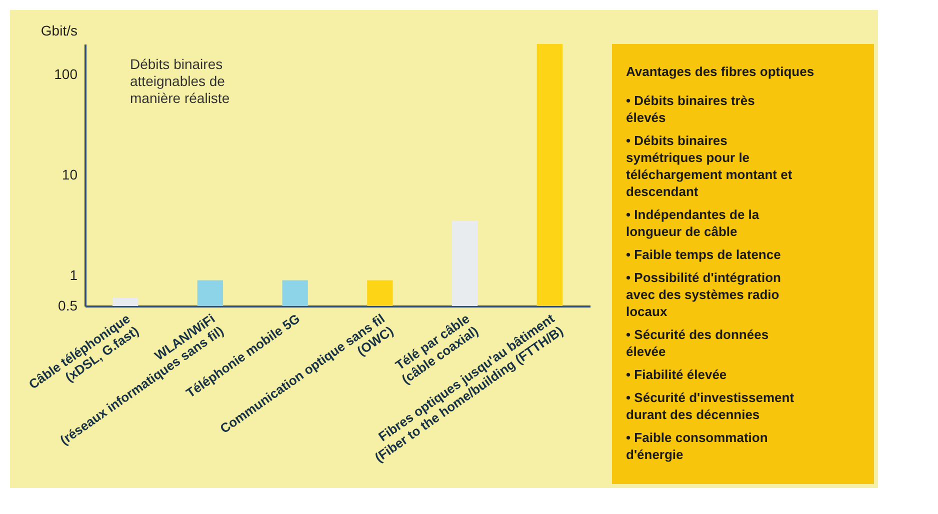 Image resolution: width=938 pixels, height=514 pixels. Describe the element at coordinates (676, 374) in the screenshot. I see `text: • Fiabilité élevée` at that location.